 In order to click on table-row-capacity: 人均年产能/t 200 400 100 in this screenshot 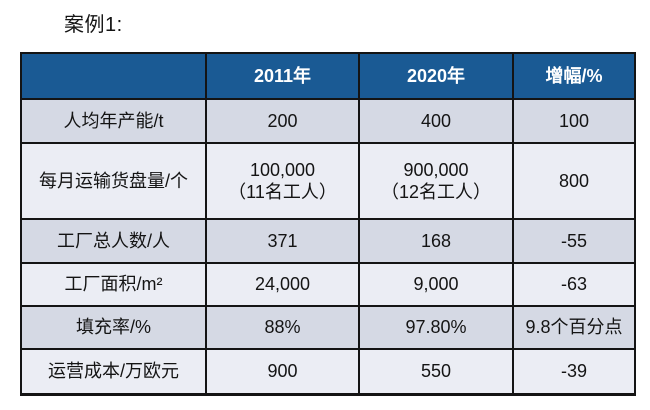, I will do `click(328, 121)`.